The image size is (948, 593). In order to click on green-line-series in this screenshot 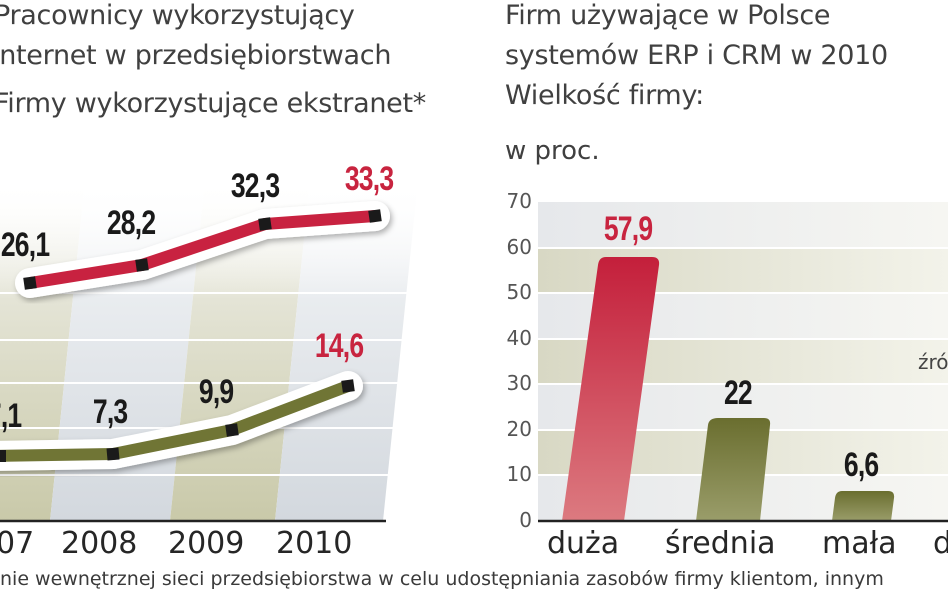, I will do `click(181, 421)`.